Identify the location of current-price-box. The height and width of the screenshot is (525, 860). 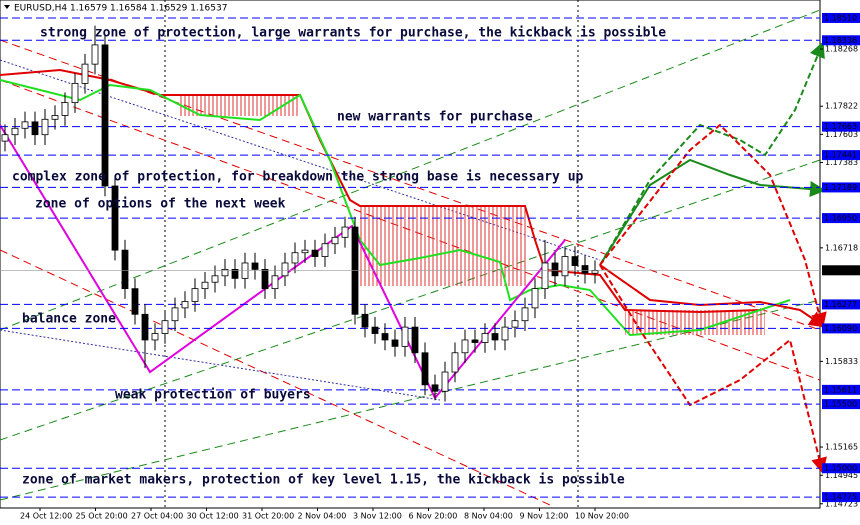
(841, 270).